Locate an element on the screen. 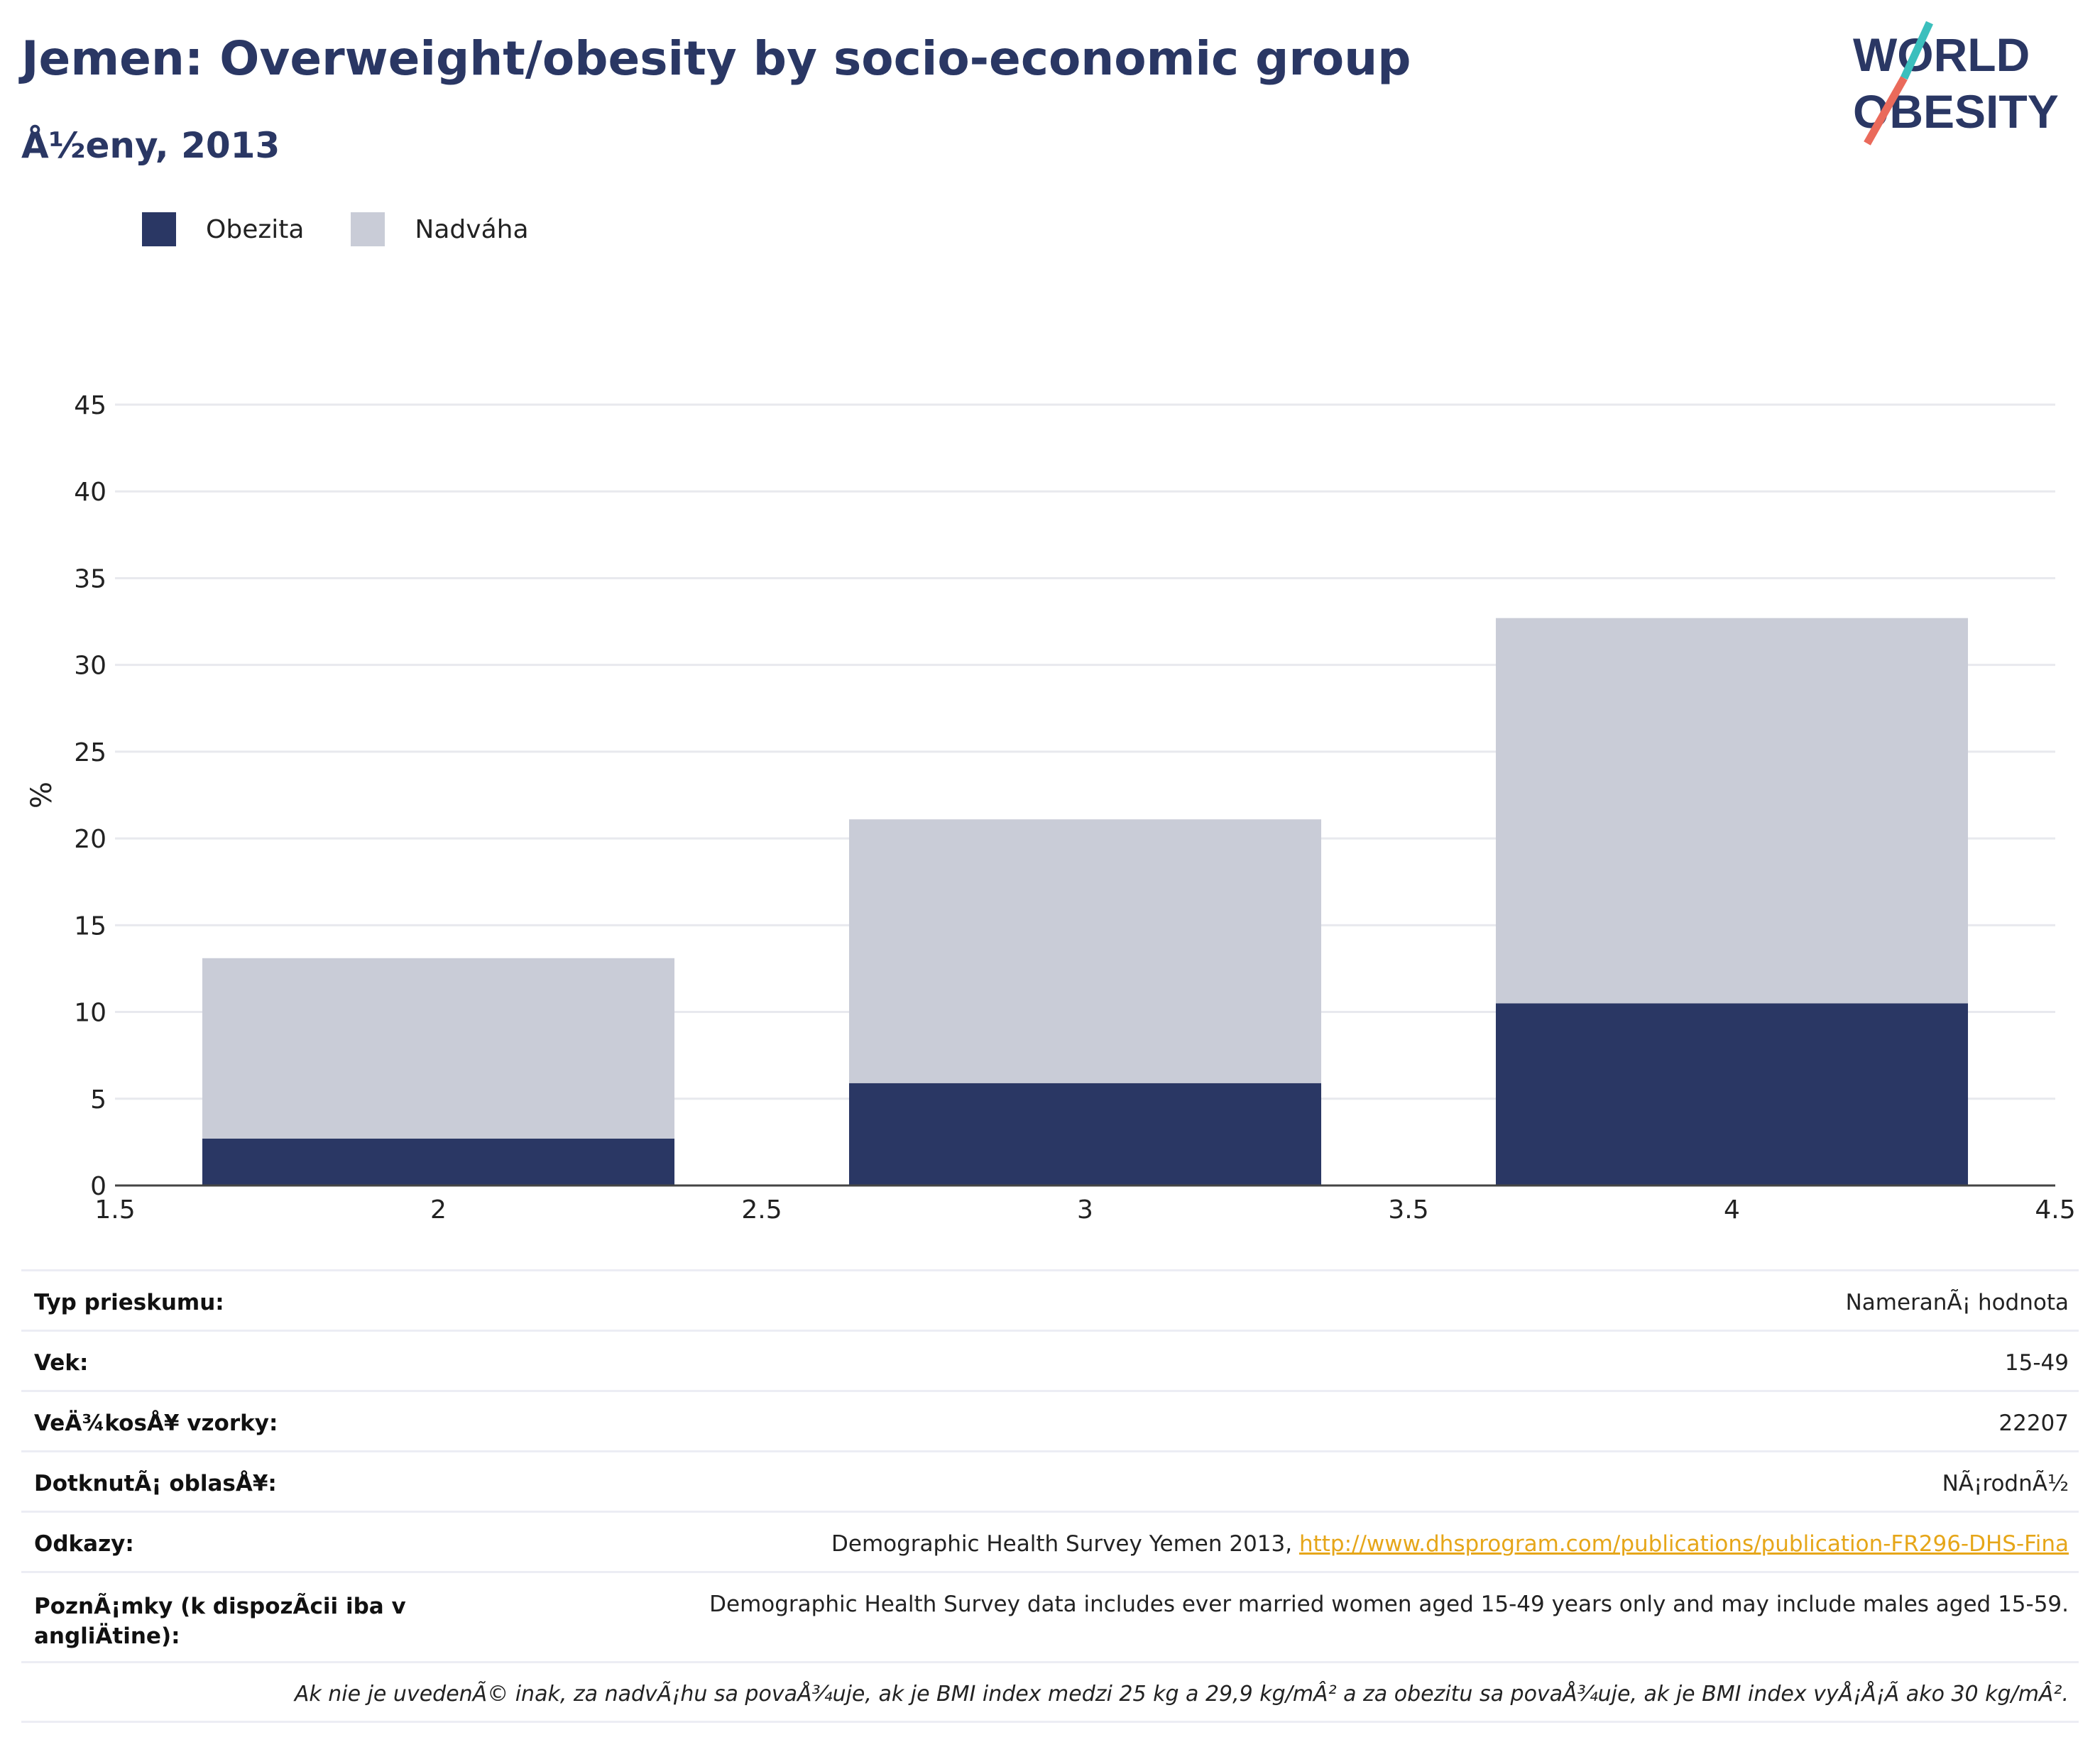  logo-slash-coral is located at coordinates (1886, 111).